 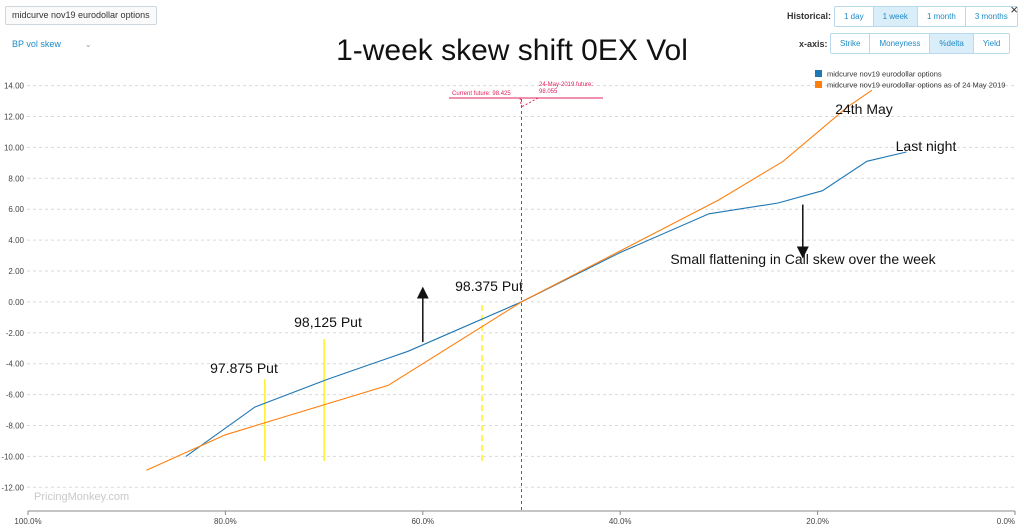 What do you see at coordinates (16, 302) in the screenshot?
I see `y-tick-label: 0.00` at bounding box center [16, 302].